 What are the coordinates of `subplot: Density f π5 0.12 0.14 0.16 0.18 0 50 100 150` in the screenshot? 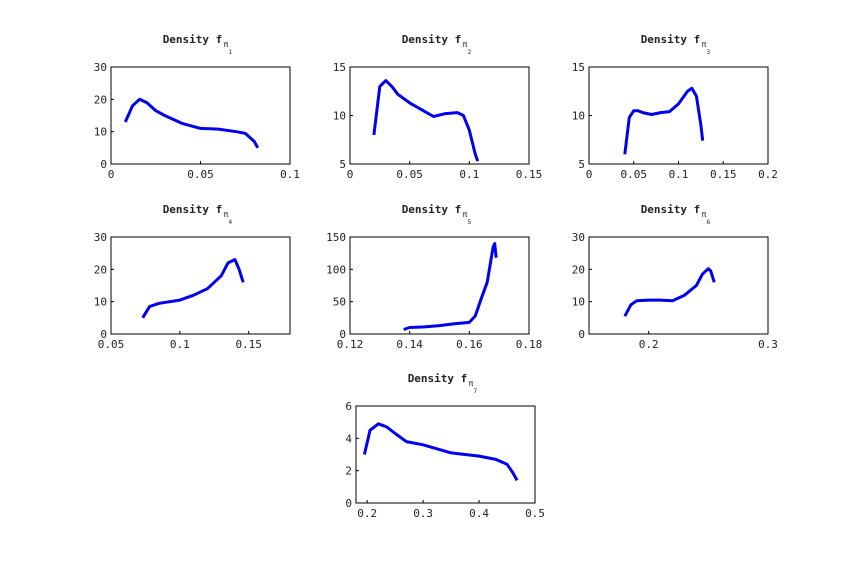 It's located at (434, 277).